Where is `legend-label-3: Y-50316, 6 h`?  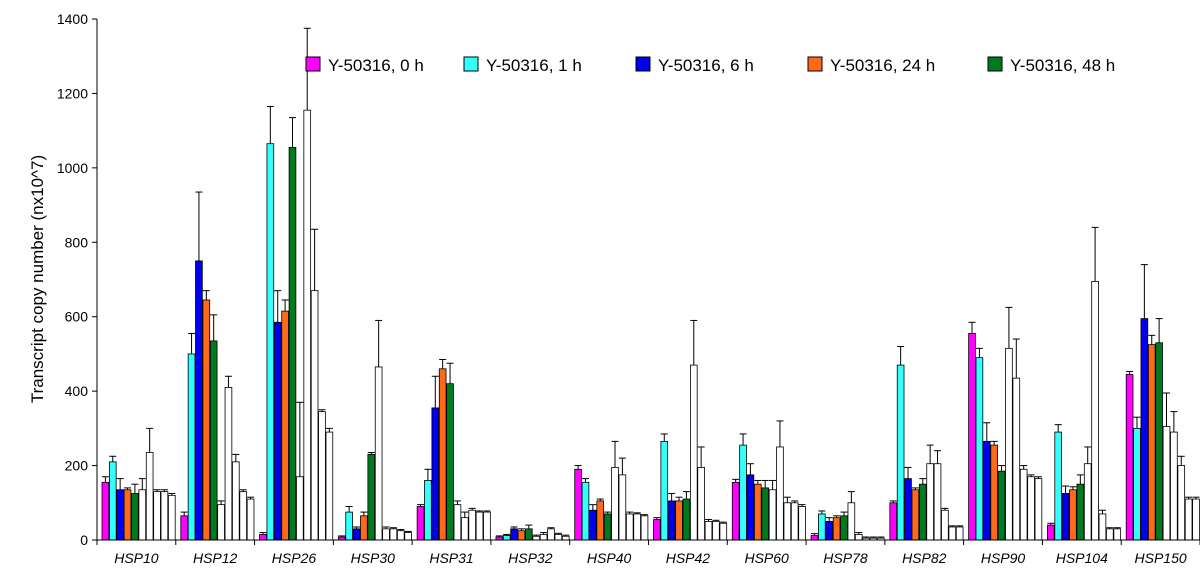
legend-label-3: Y-50316, 6 h is located at coordinates (706, 65).